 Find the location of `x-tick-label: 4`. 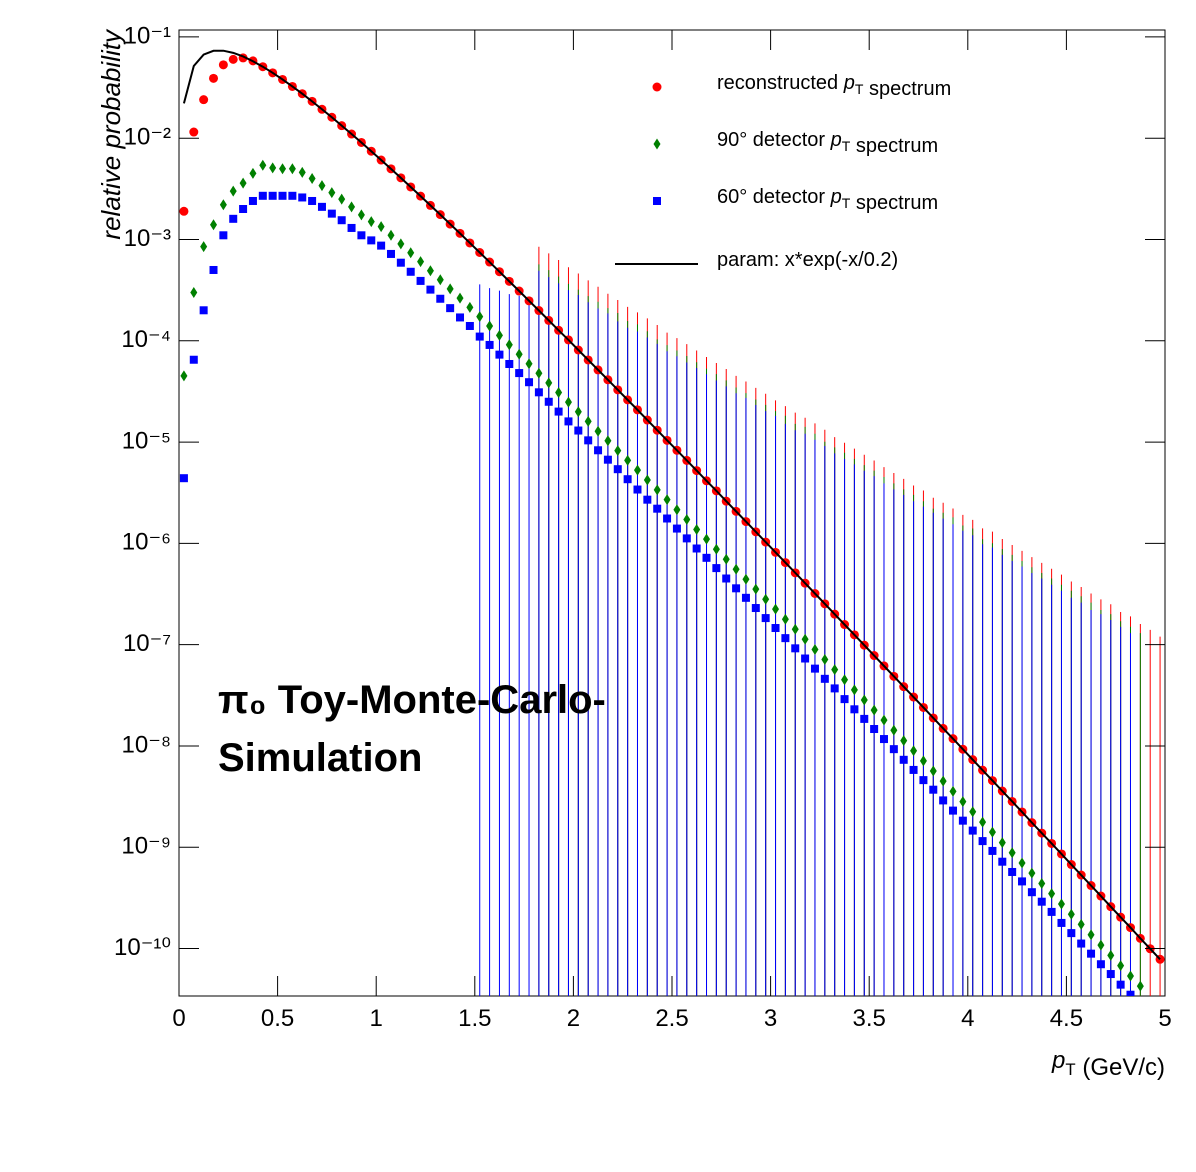

x-tick-label: 4 is located at coordinates (967, 1018).